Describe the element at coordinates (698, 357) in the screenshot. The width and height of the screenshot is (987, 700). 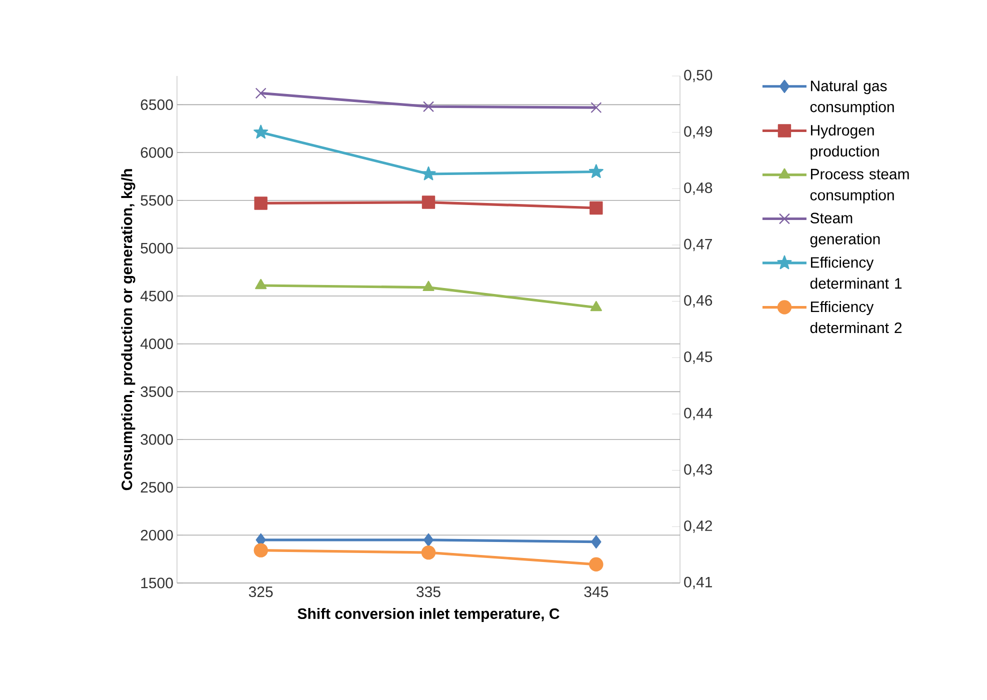
I see `y2-tick-label: 0,45` at that location.